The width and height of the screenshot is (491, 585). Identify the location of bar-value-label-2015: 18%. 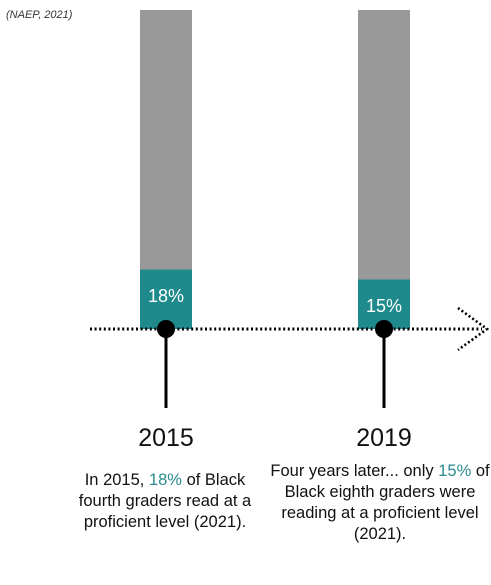
(166, 295).